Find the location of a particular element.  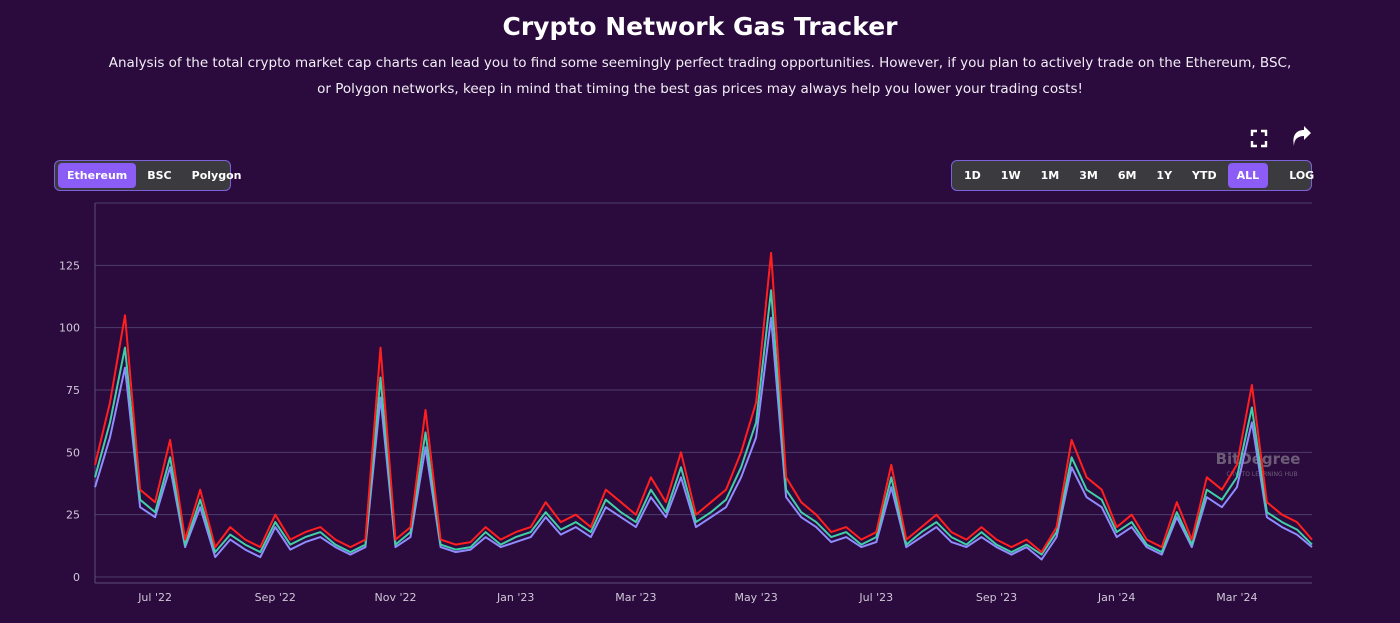

range-selector: 1D 1W 1M 3M 6M 1Y YTD ALL LOG is located at coordinates (1132, 175).